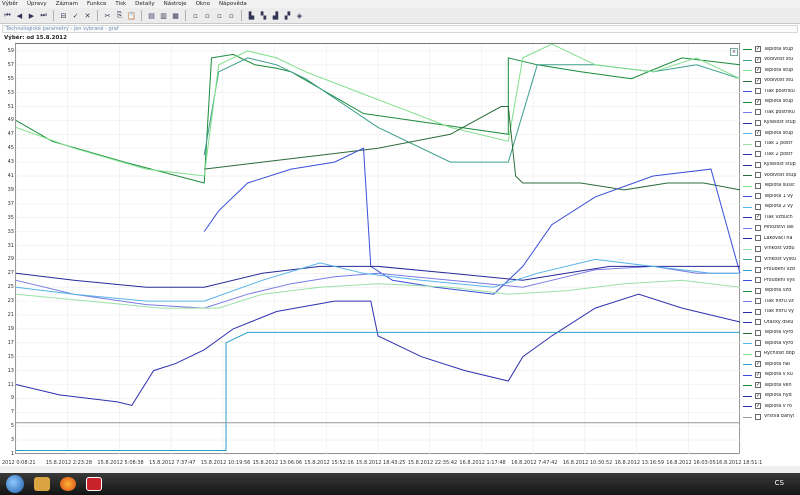 This screenshot has width=800, height=495. Describe the element at coordinates (771, 322) in the screenshot. I see `legend-item: Otáčky dsku` at that location.